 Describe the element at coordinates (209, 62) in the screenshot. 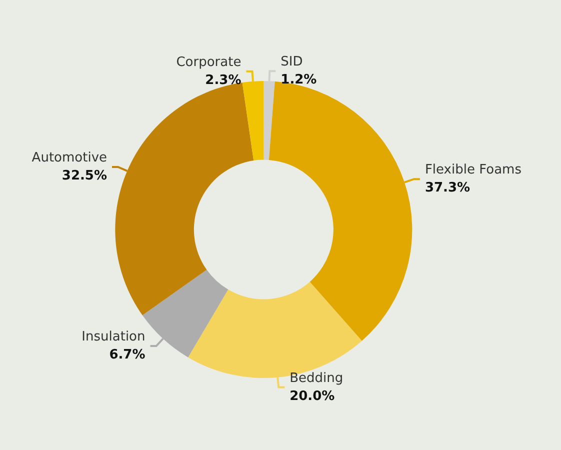

I see `slice-label: Corporate` at that location.